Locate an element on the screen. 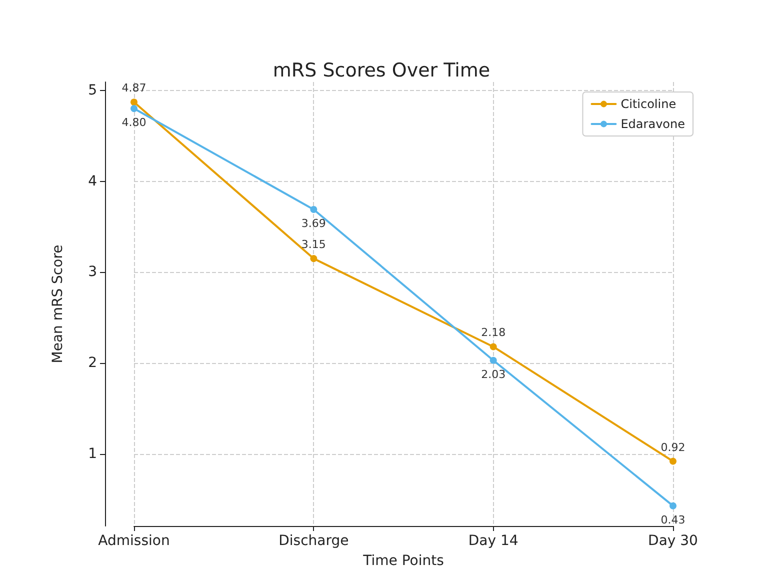 Image resolution: width=763 pixels, height=581 pixels. data-label: 2.18 is located at coordinates (493, 333).